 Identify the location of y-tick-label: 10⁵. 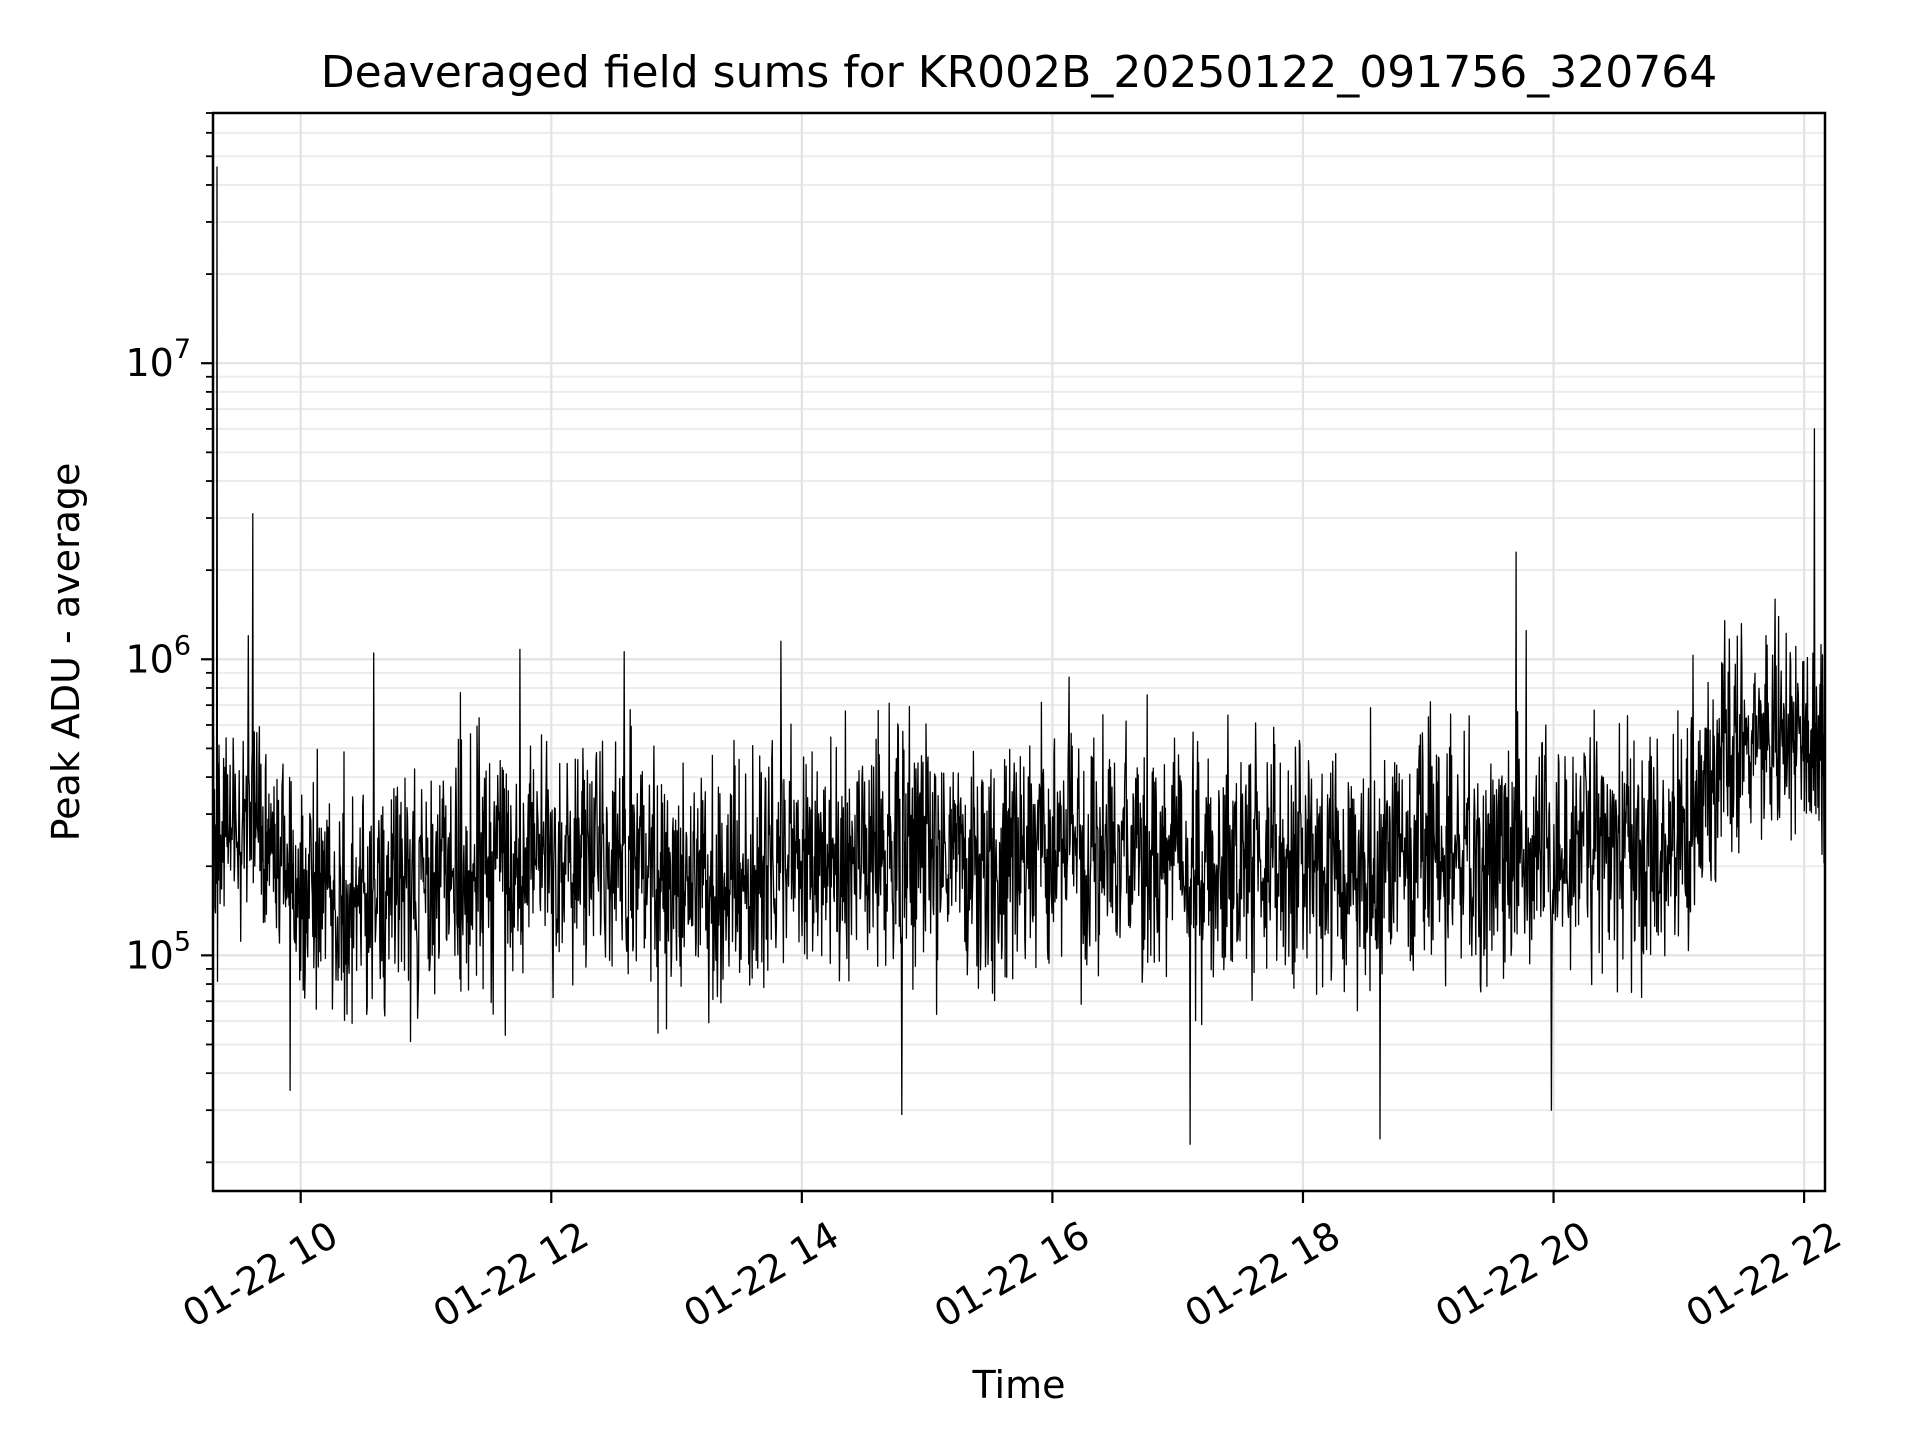
(158, 951).